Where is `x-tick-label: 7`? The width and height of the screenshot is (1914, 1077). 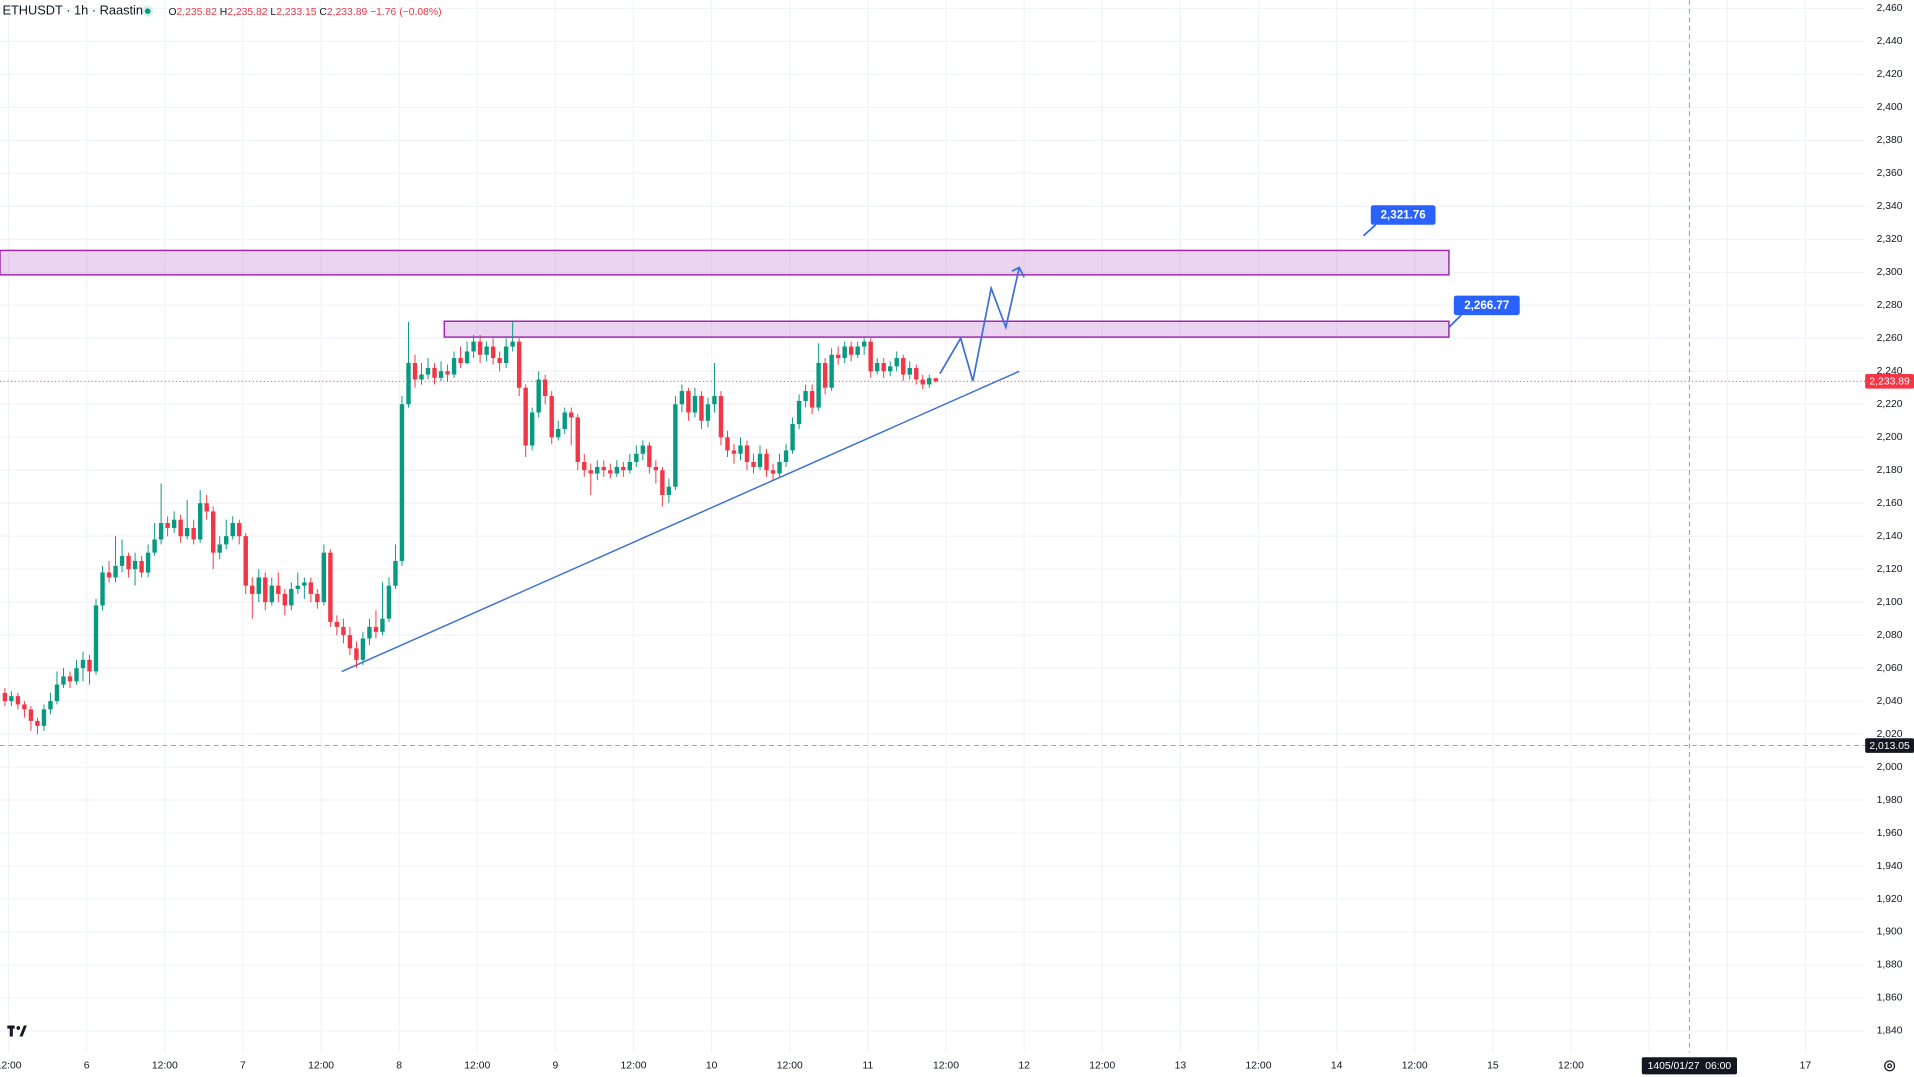 x-tick-label: 7 is located at coordinates (243, 1066).